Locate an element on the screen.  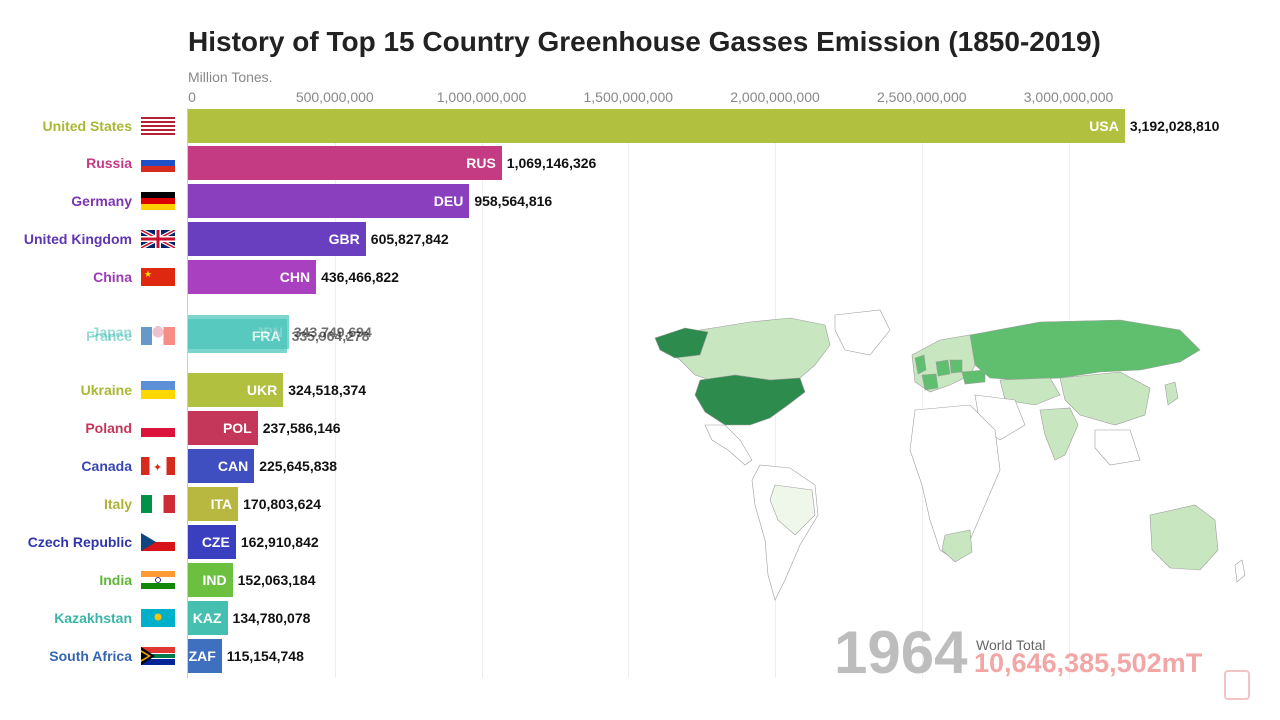
map-japan is located at coordinates (1171, 393).